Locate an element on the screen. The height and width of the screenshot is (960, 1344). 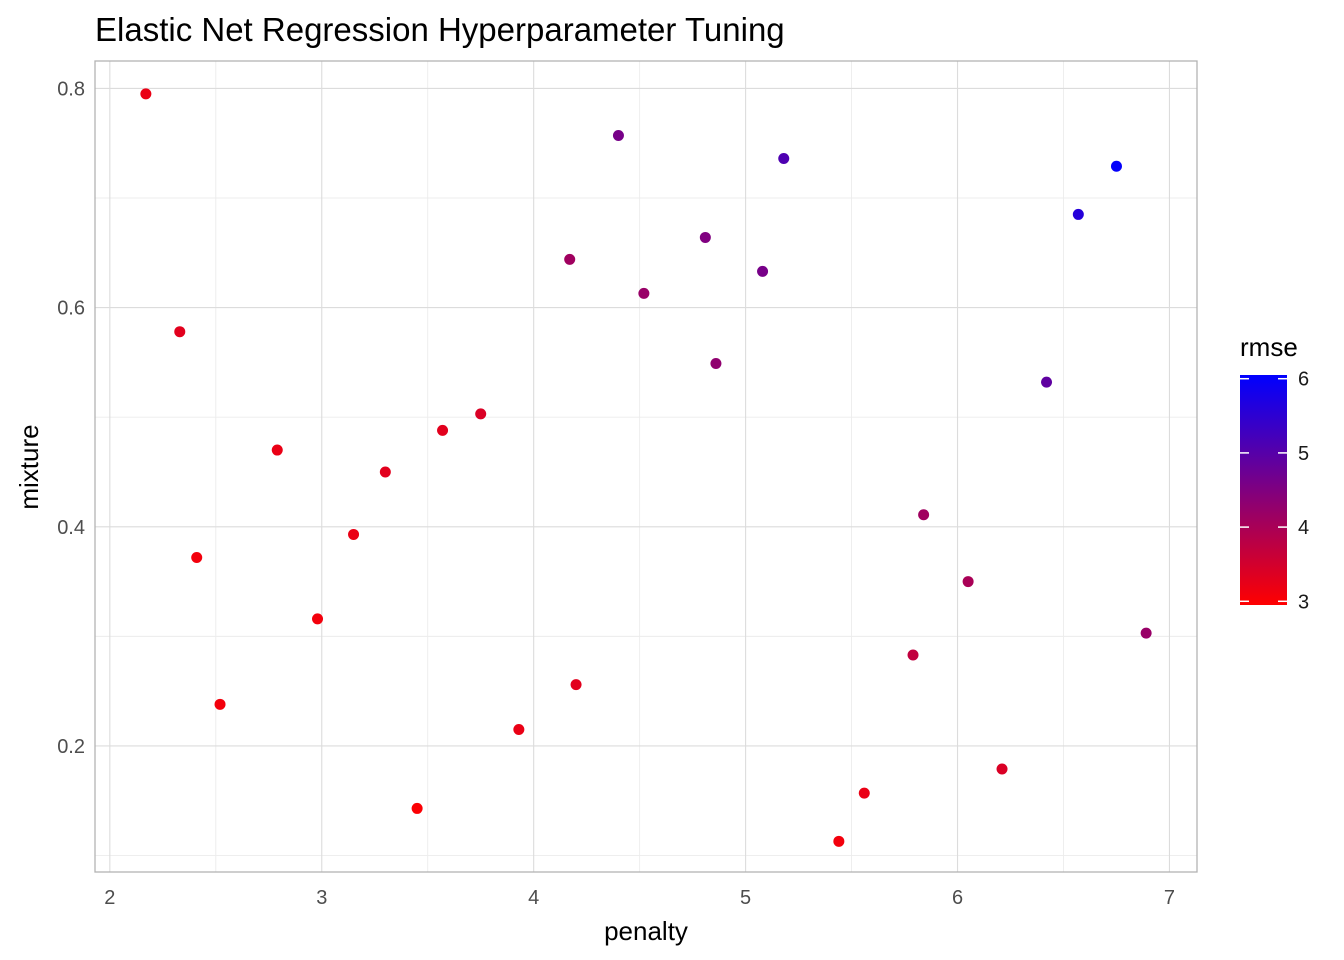
x-tick-label: 5 is located at coordinates (745, 898).